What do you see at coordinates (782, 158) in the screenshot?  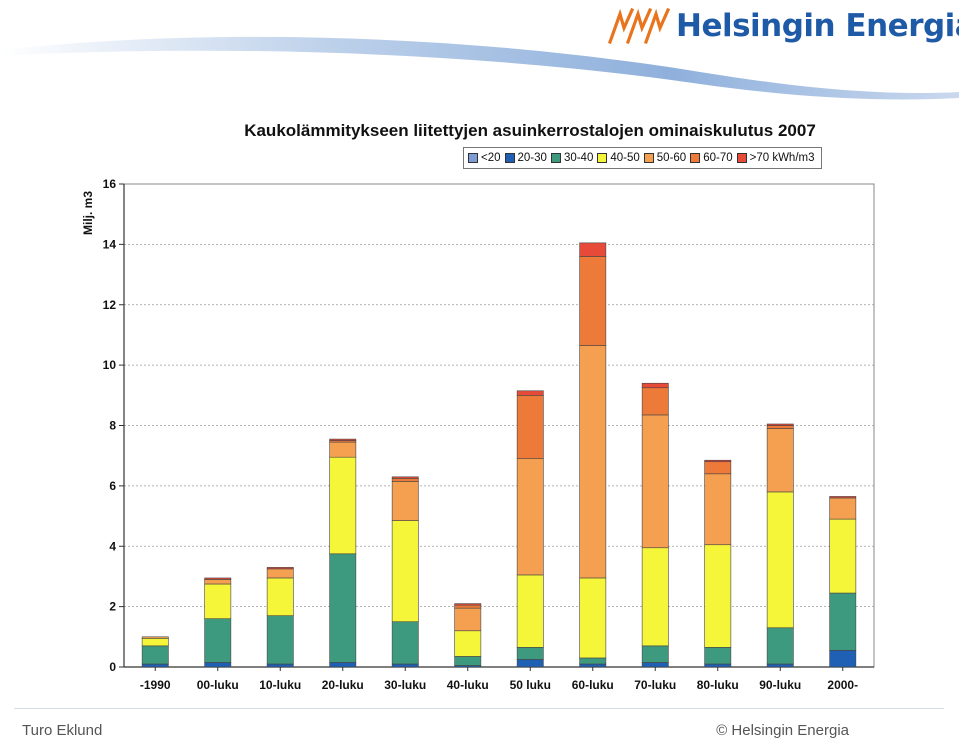 I see `legend-label: >70 kWh/m3` at bounding box center [782, 158].